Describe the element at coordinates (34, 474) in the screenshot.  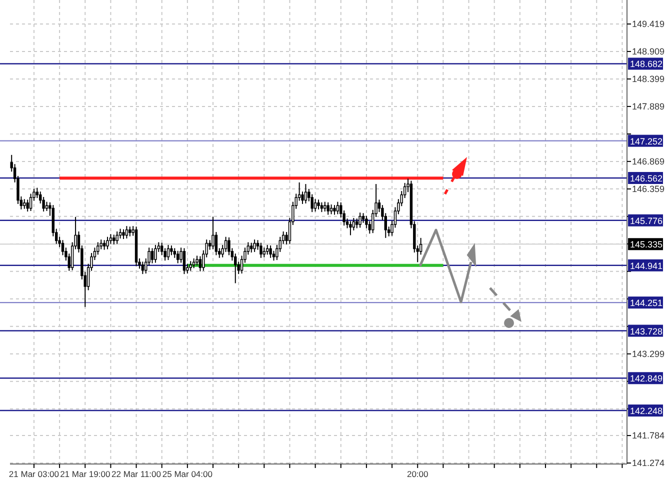
I see `x-tick-label: 21 Mar 03:00` at that location.